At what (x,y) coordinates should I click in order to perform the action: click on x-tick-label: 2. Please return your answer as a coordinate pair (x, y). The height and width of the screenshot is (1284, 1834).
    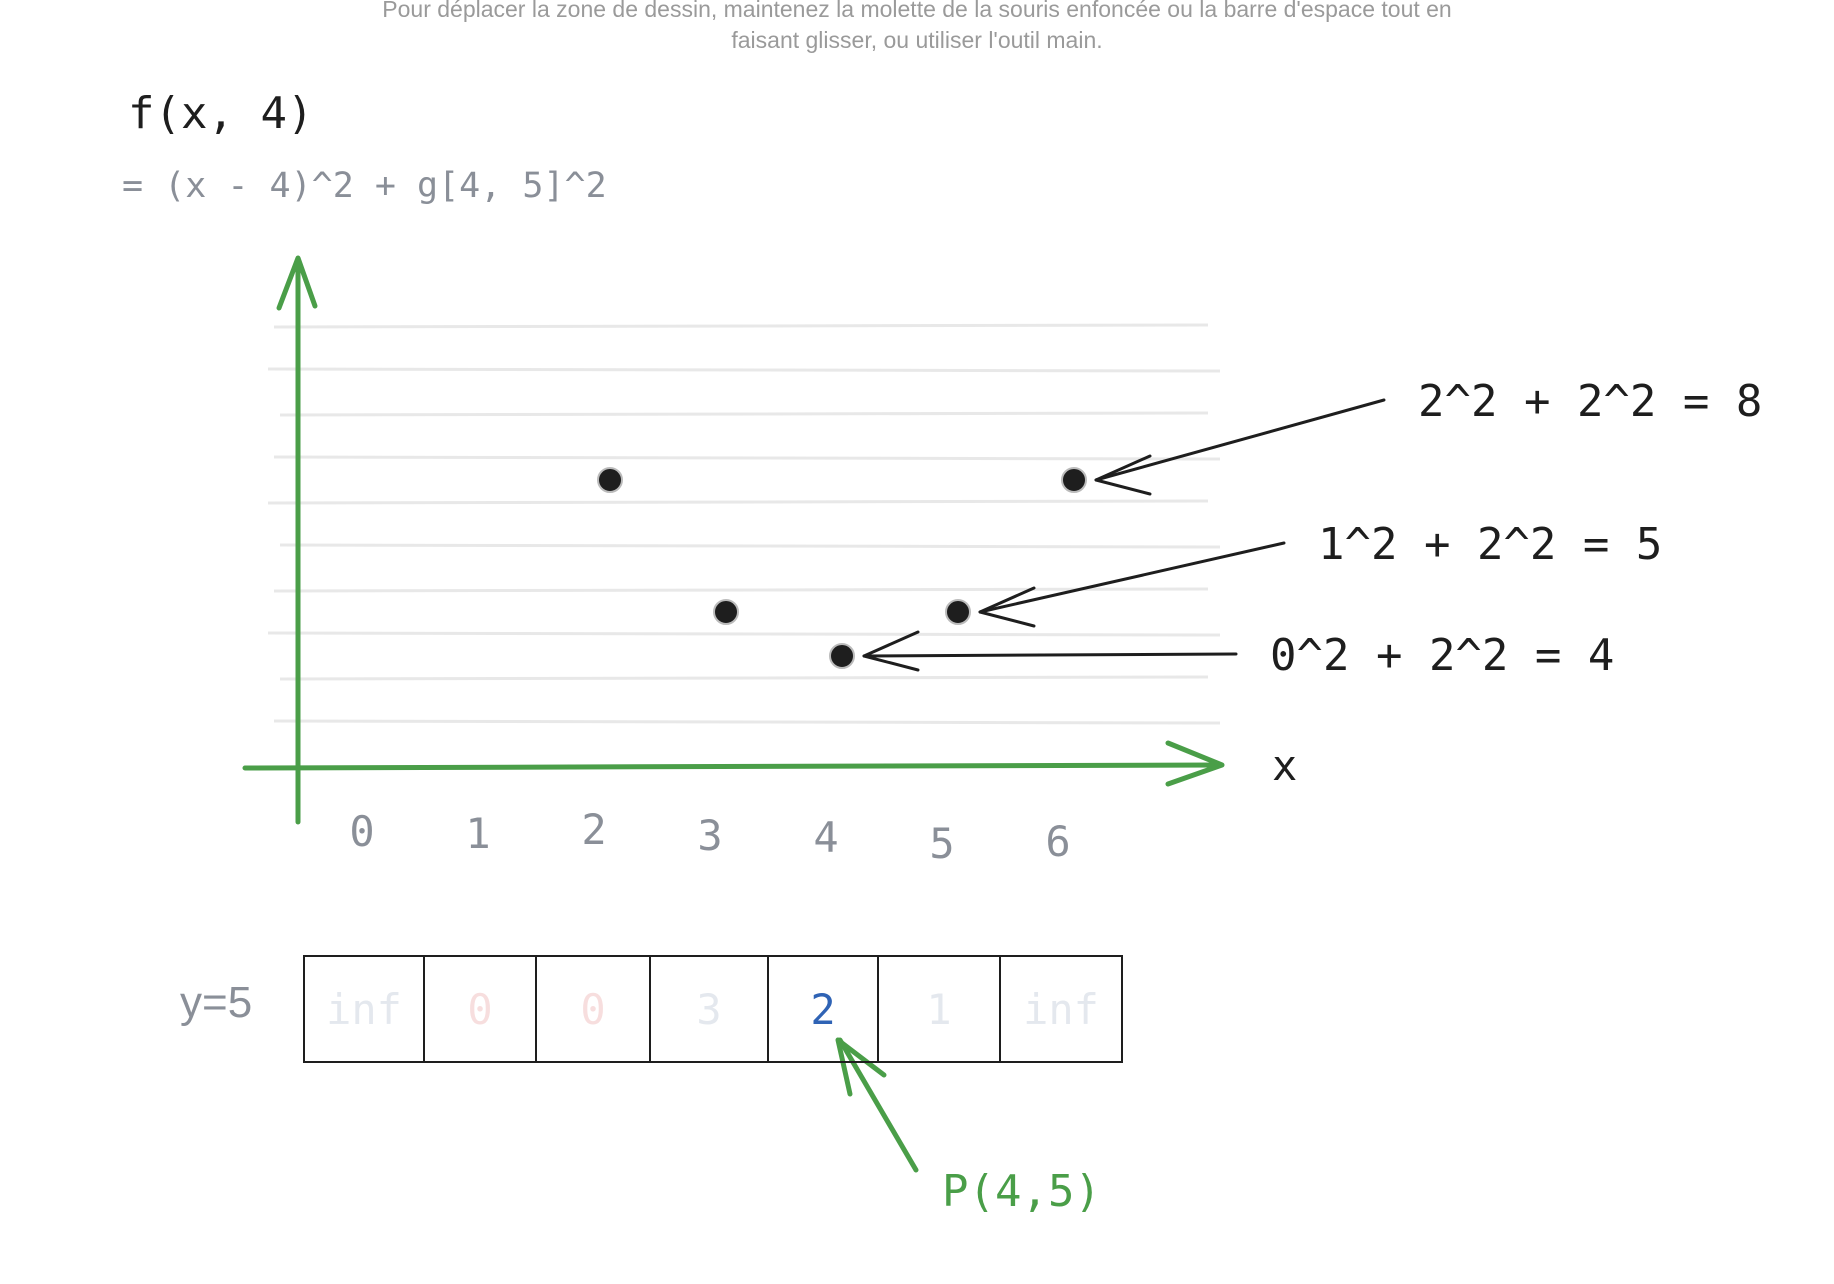
    Looking at the image, I should click on (593, 829).